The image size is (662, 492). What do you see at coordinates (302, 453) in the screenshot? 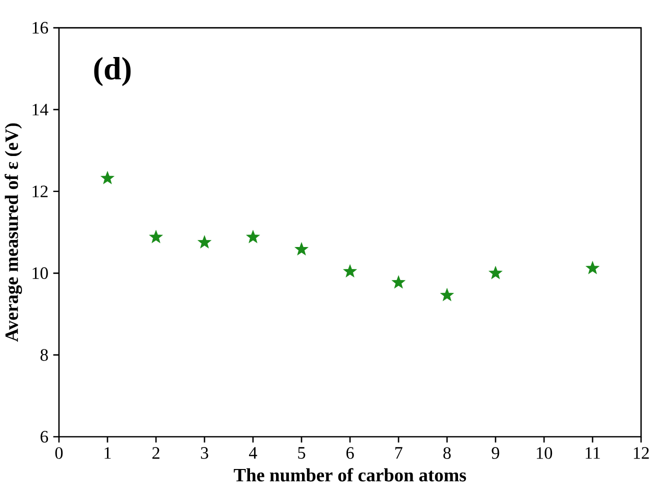
I see `x-tick-label: 5` at bounding box center [302, 453].